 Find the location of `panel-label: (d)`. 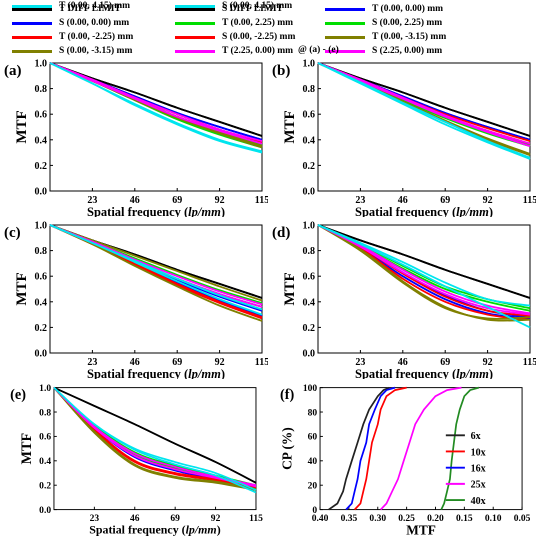

panel-label: (d) is located at coordinates (281, 233).